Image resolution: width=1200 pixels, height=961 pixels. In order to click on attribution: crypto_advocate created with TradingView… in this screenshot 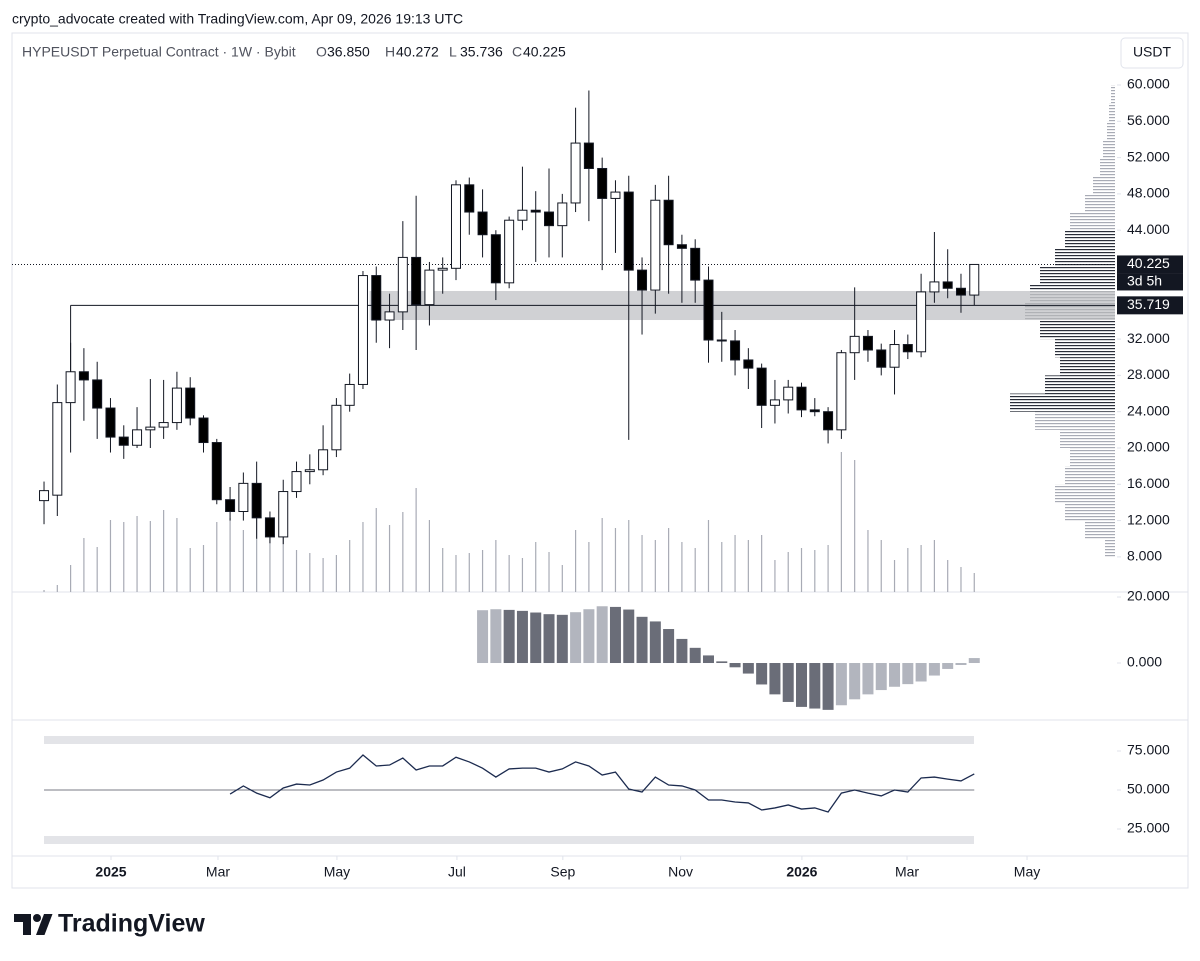, I will do `click(237, 19)`.